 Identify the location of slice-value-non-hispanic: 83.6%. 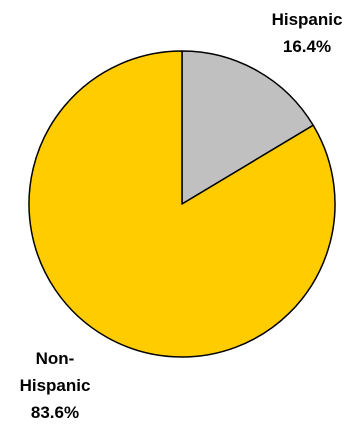
(55, 412).